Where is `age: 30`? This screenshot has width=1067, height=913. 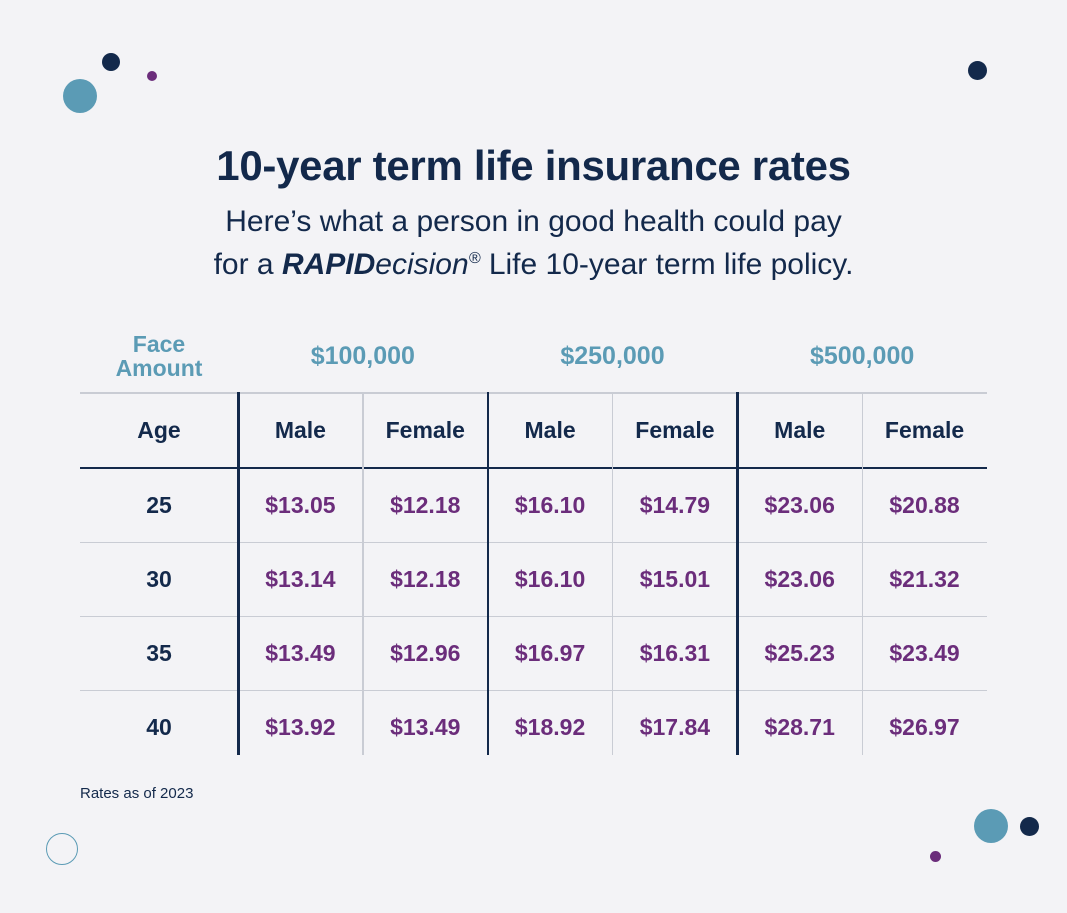 age: 30 is located at coordinates (159, 579).